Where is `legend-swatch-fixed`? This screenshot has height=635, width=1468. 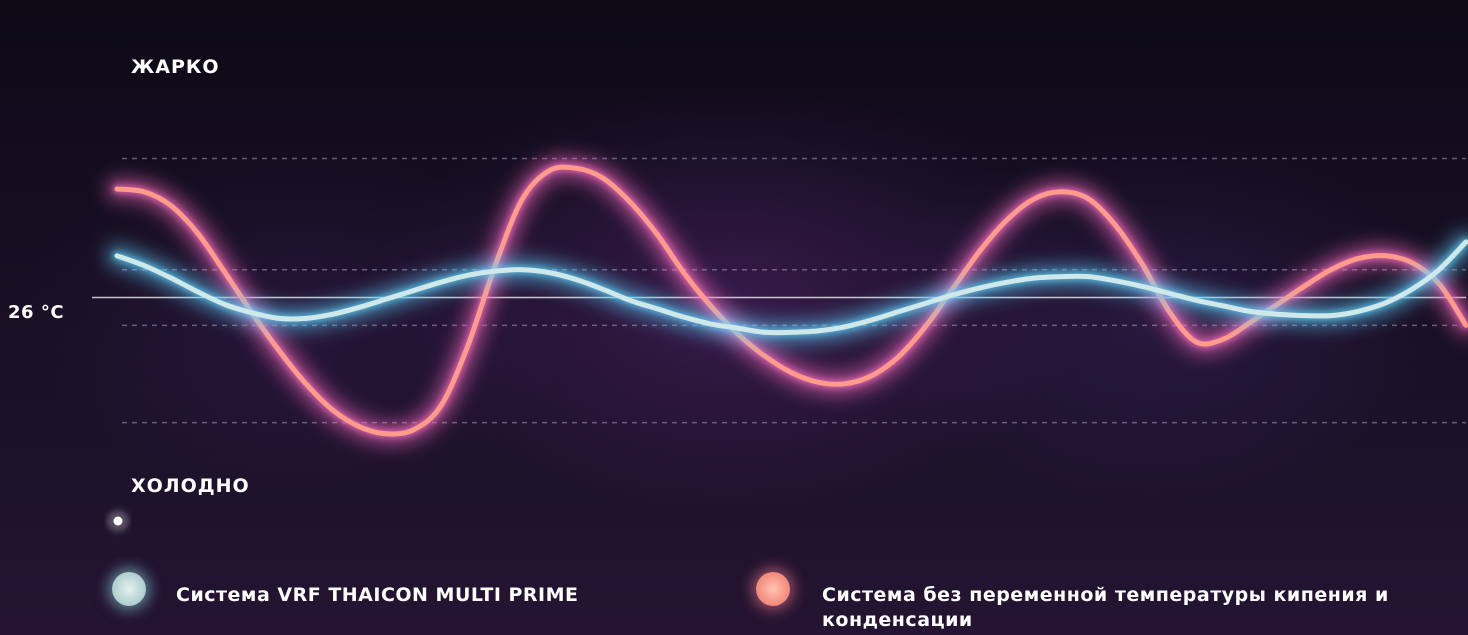
legend-swatch-fixed is located at coordinates (773, 589).